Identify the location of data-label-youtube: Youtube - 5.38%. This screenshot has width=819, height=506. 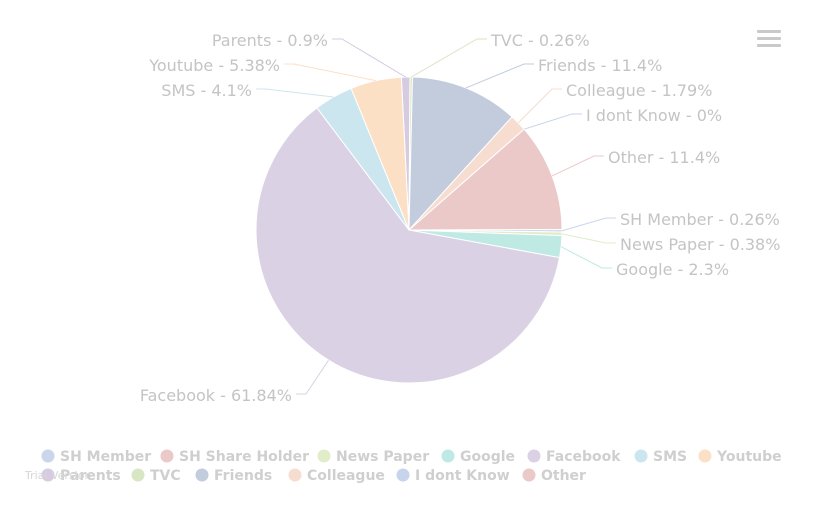
(214, 65).